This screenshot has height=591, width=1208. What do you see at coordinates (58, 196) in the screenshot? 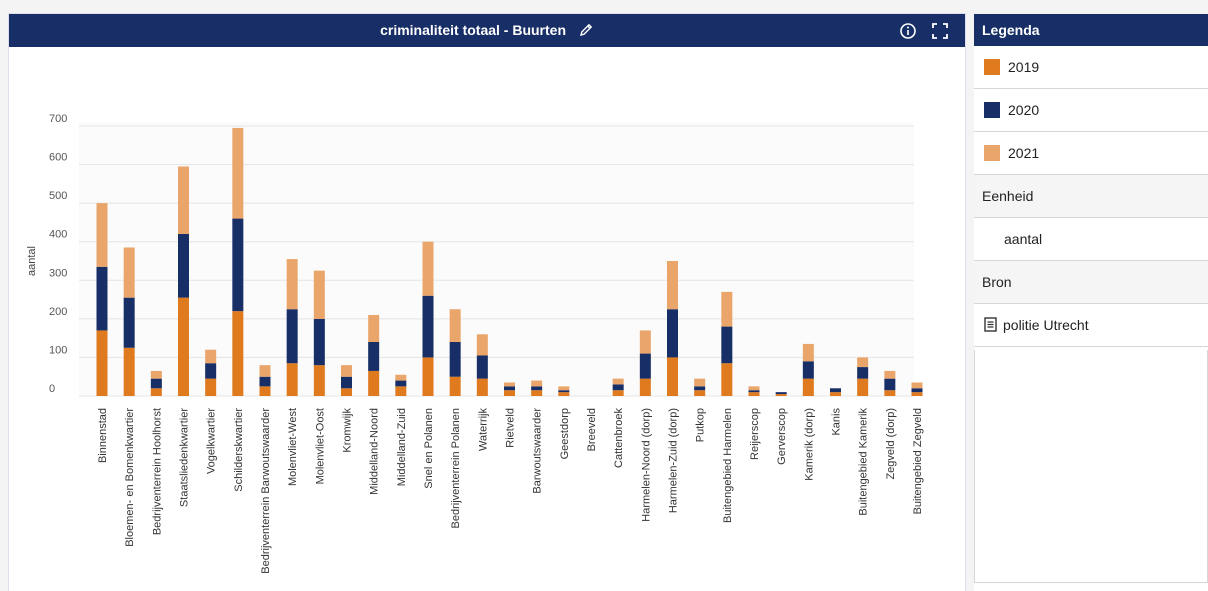
I see `y-tick-label: 500` at bounding box center [58, 196].